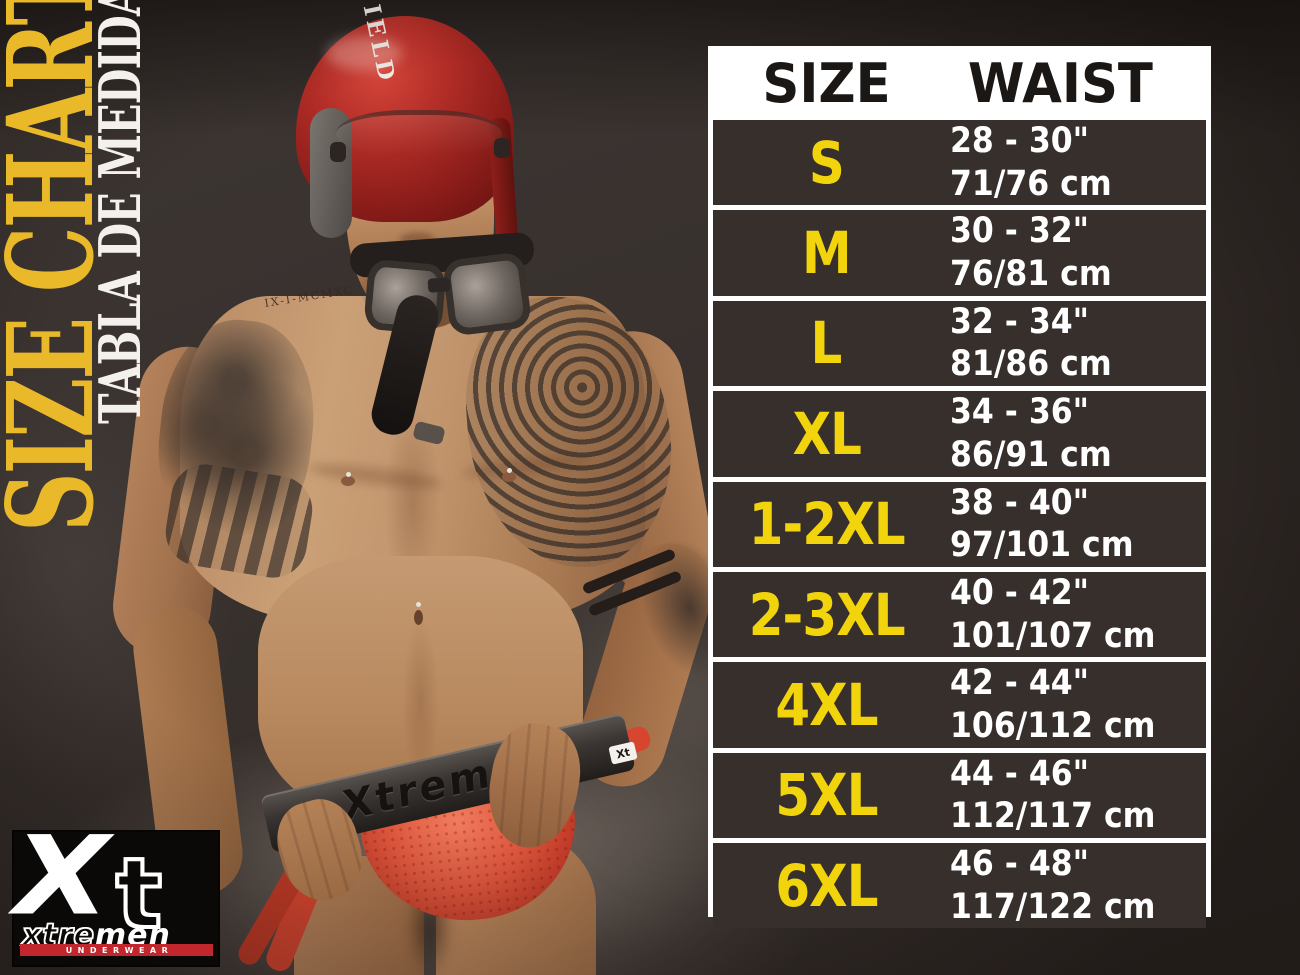 The width and height of the screenshot is (1300, 975). What do you see at coordinates (1052, 704) in the screenshot?
I see `waist-cell: 42 - 44" 106/112 cm` at bounding box center [1052, 704].